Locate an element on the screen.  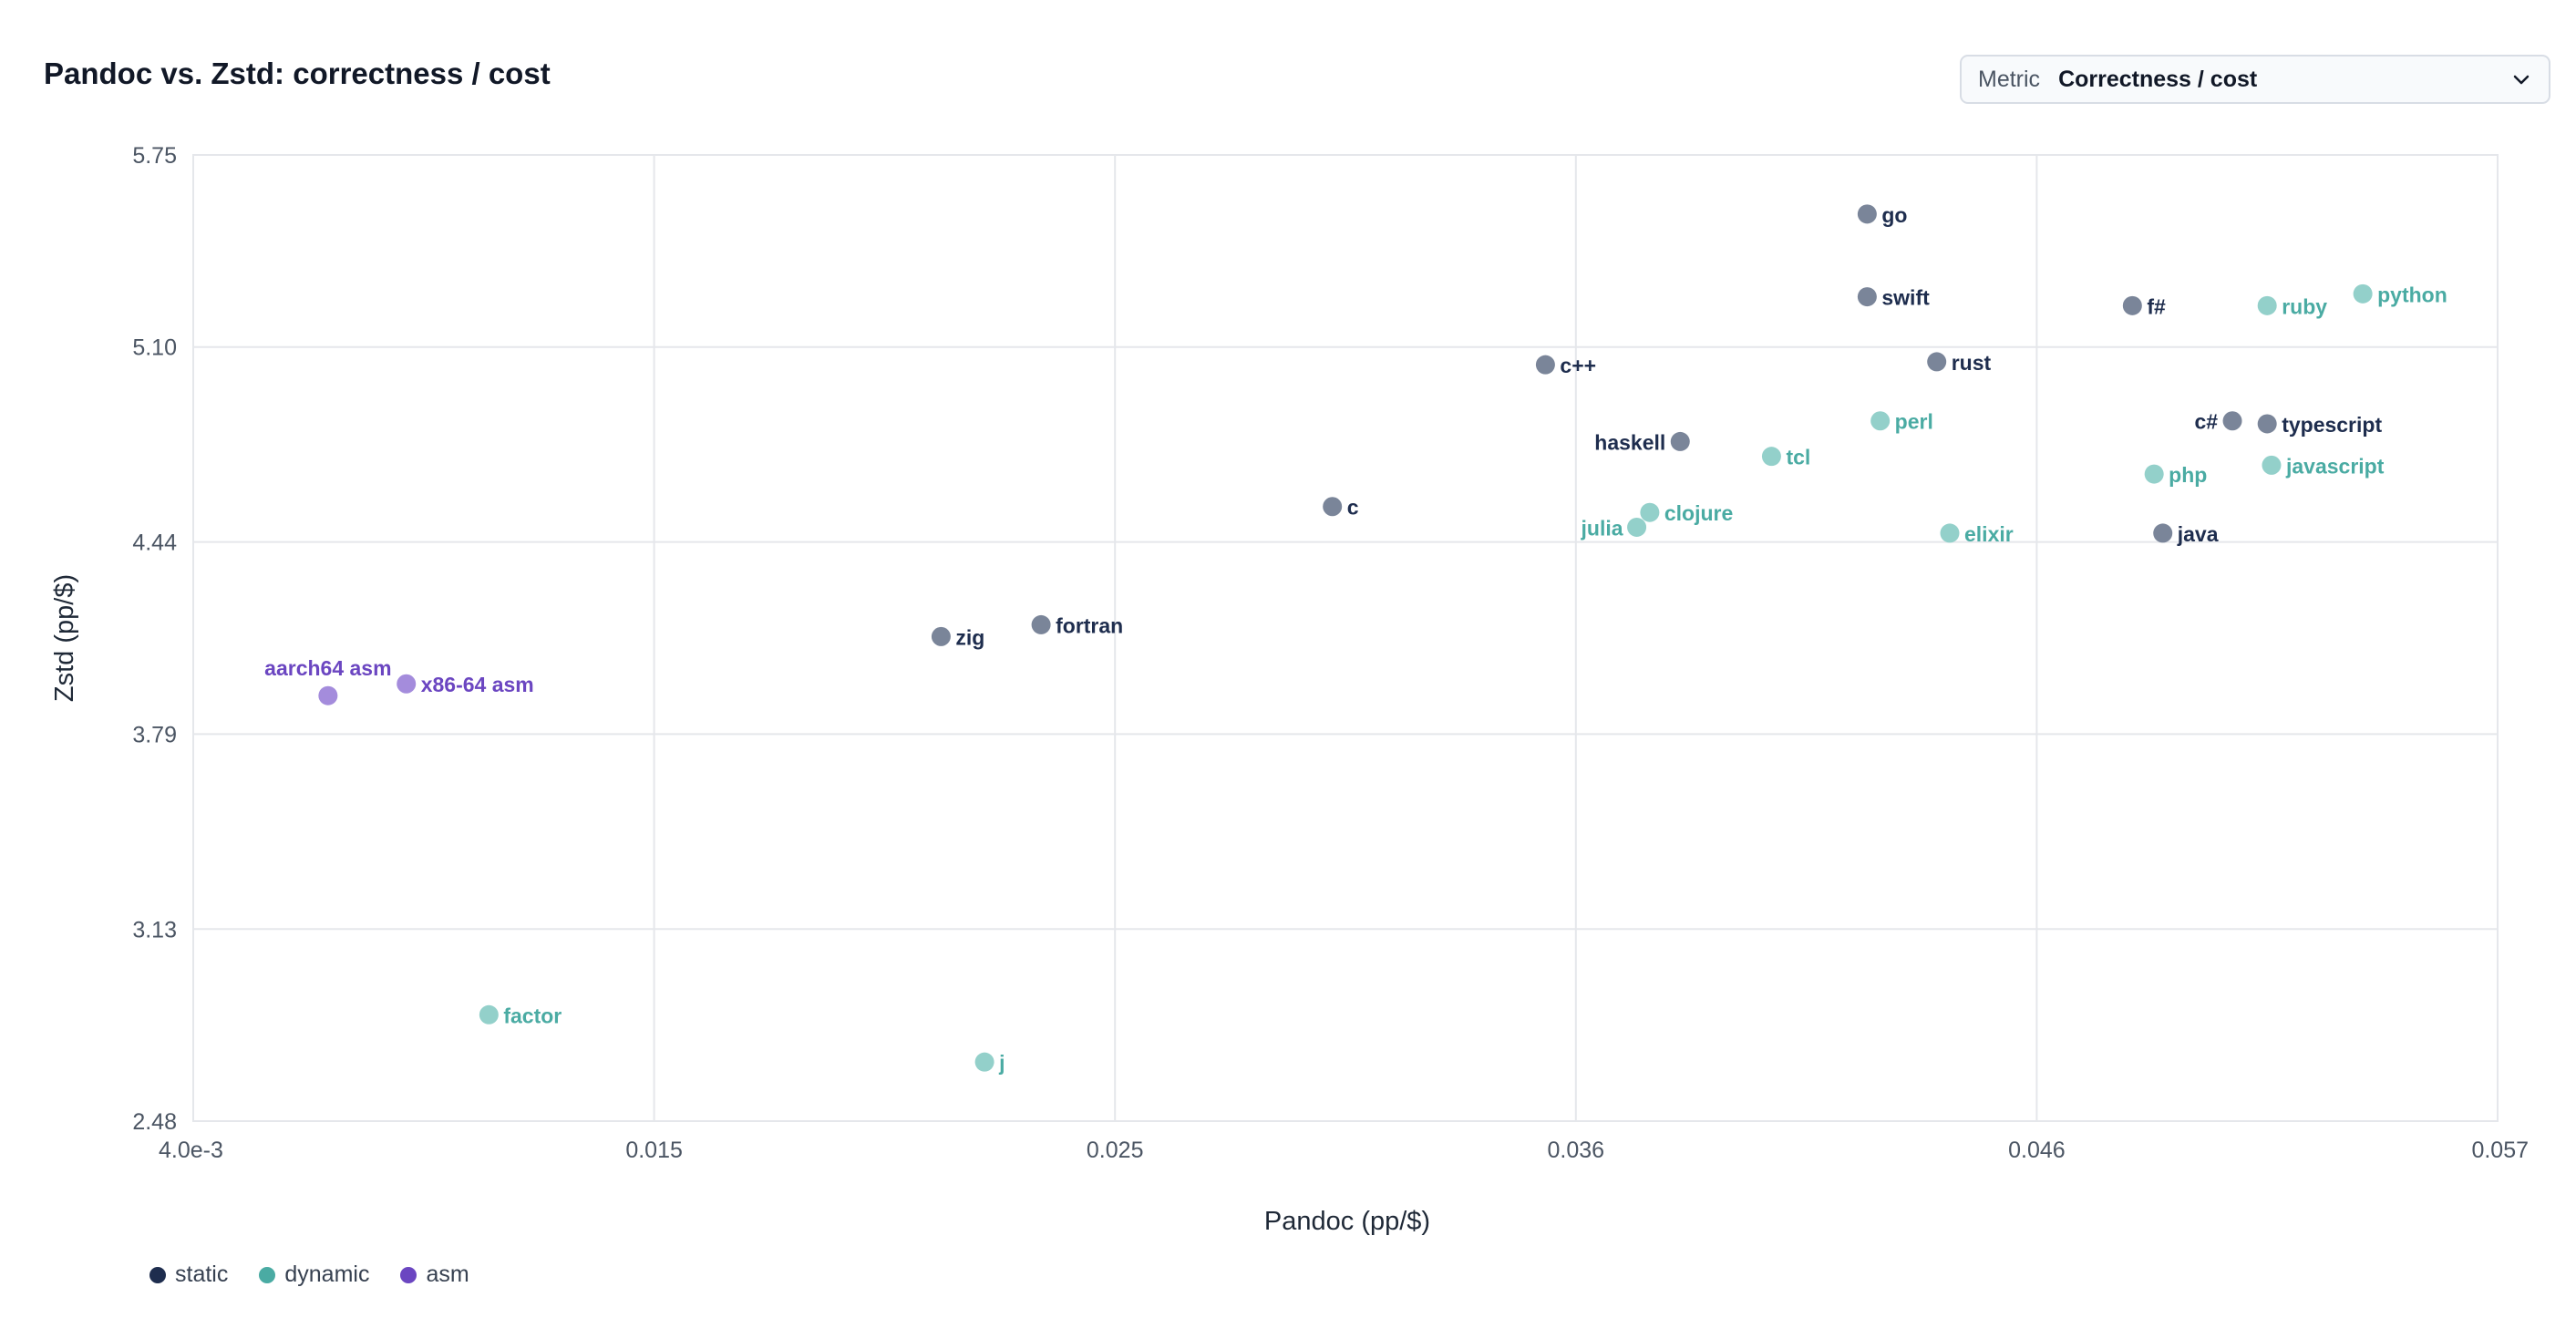
data-point-php: php is located at coordinates (2176, 475).